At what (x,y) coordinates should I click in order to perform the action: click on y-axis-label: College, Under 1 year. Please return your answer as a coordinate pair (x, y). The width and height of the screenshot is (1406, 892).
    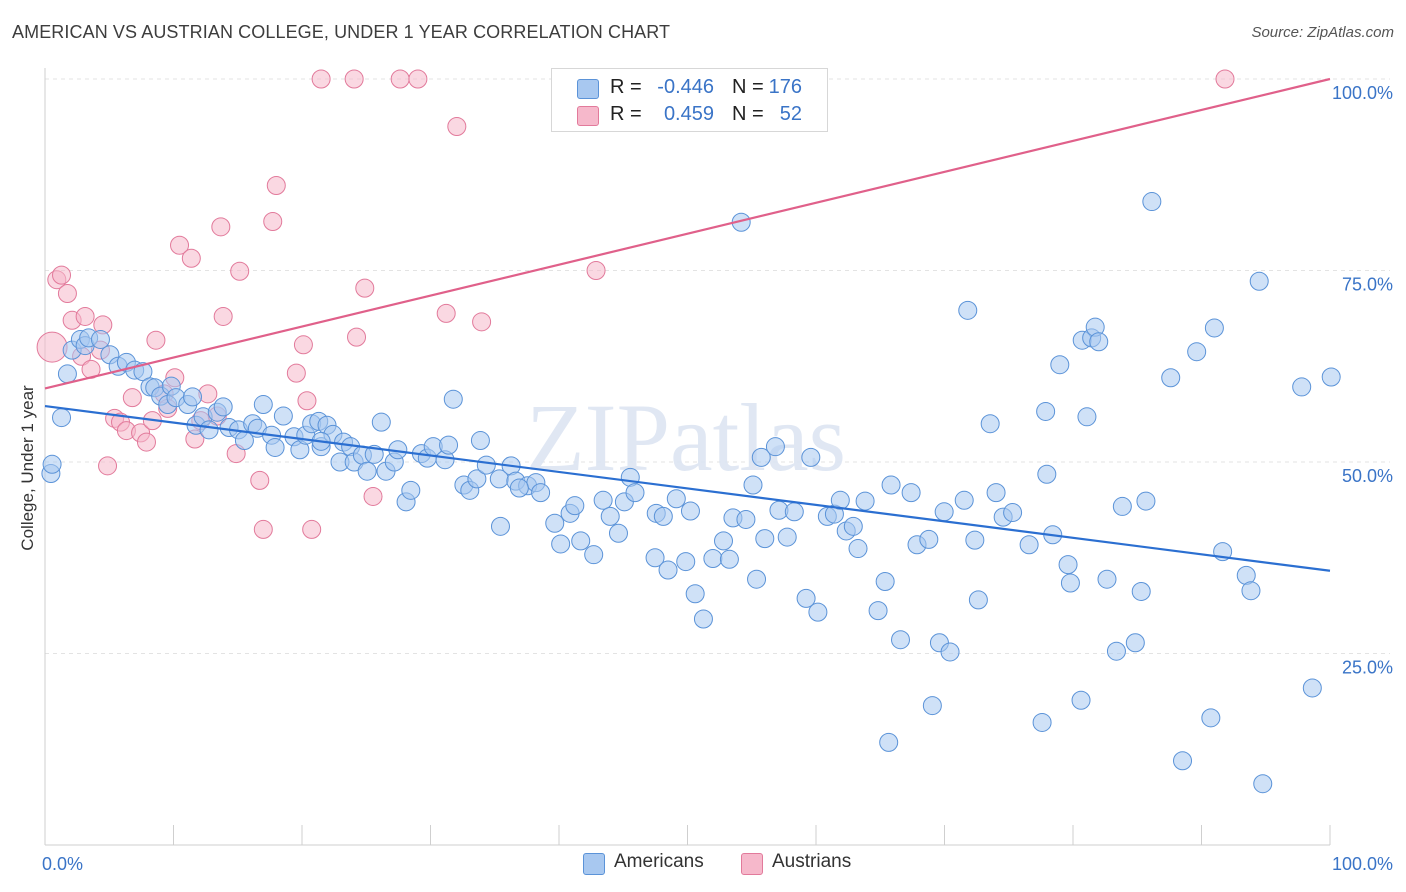
    Looking at the image, I should click on (27, 468).